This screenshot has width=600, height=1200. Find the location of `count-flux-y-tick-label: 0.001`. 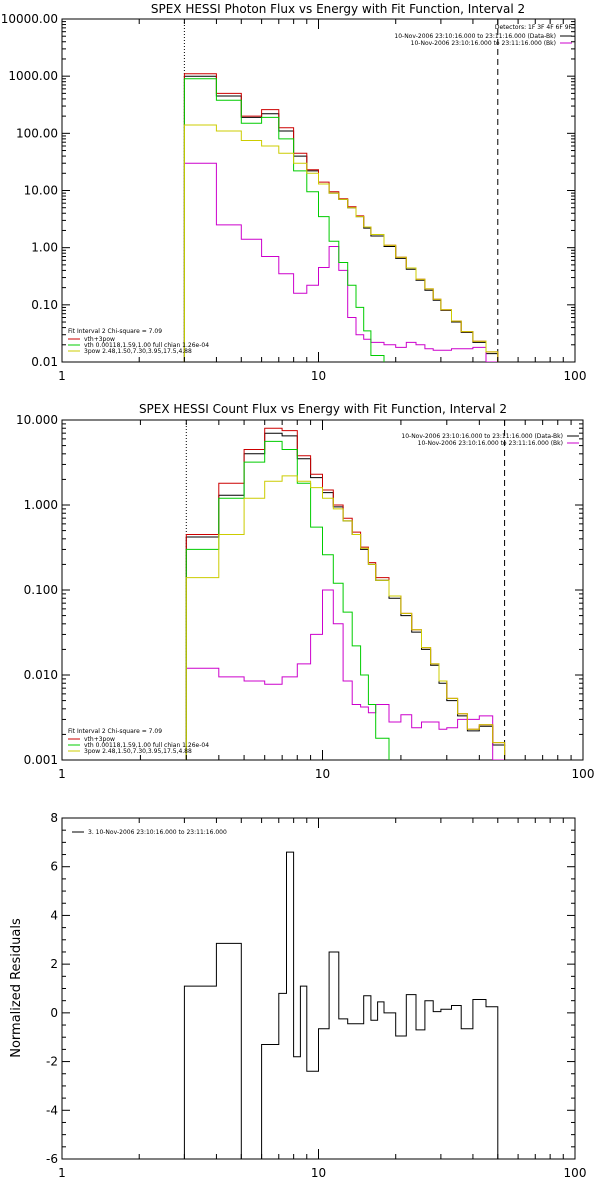

count-flux-y-tick-label: 0.001 is located at coordinates (41, 760).